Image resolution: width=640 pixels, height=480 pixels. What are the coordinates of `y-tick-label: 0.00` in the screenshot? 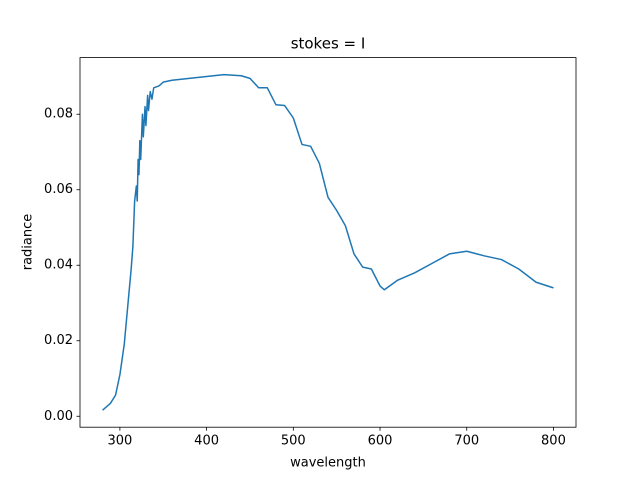 It's located at (58, 416).